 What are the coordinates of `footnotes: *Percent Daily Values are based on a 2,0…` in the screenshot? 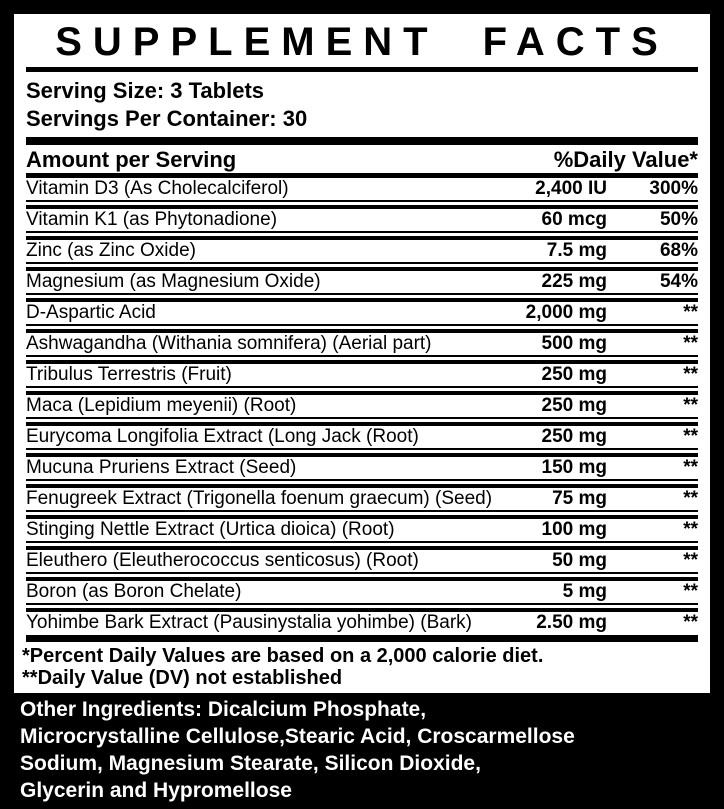 It's located at (360, 667).